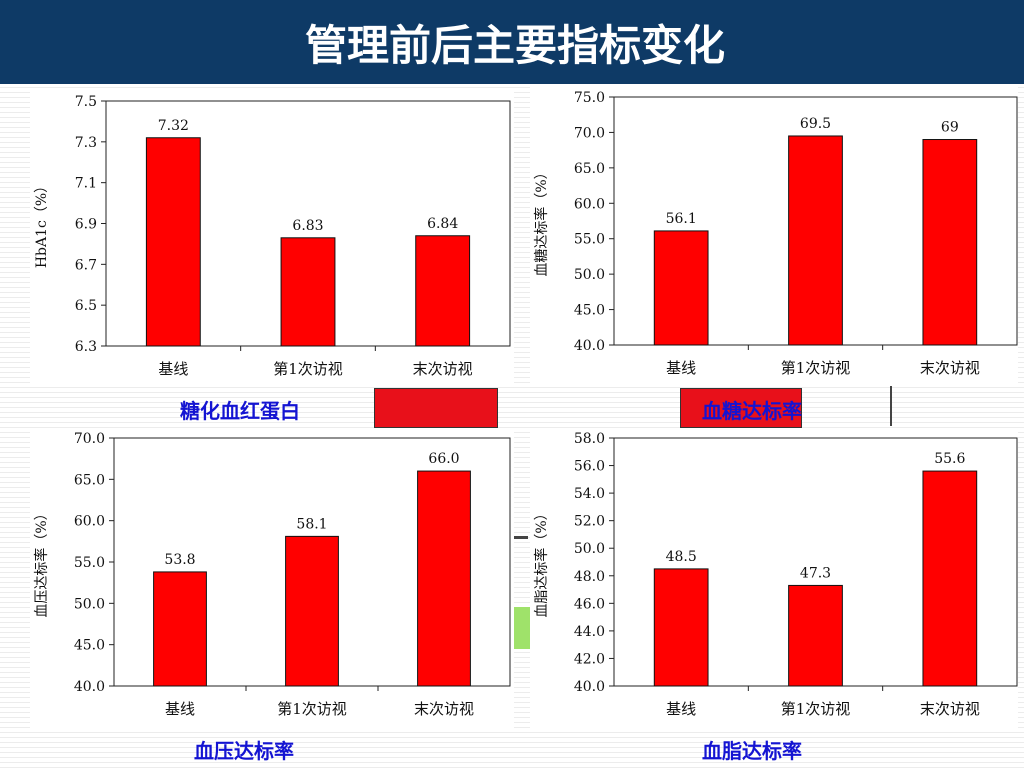 The image size is (1024, 768). Describe the element at coordinates (589, 522) in the screenshot. I see `y-tick-label: 52.0` at that location.